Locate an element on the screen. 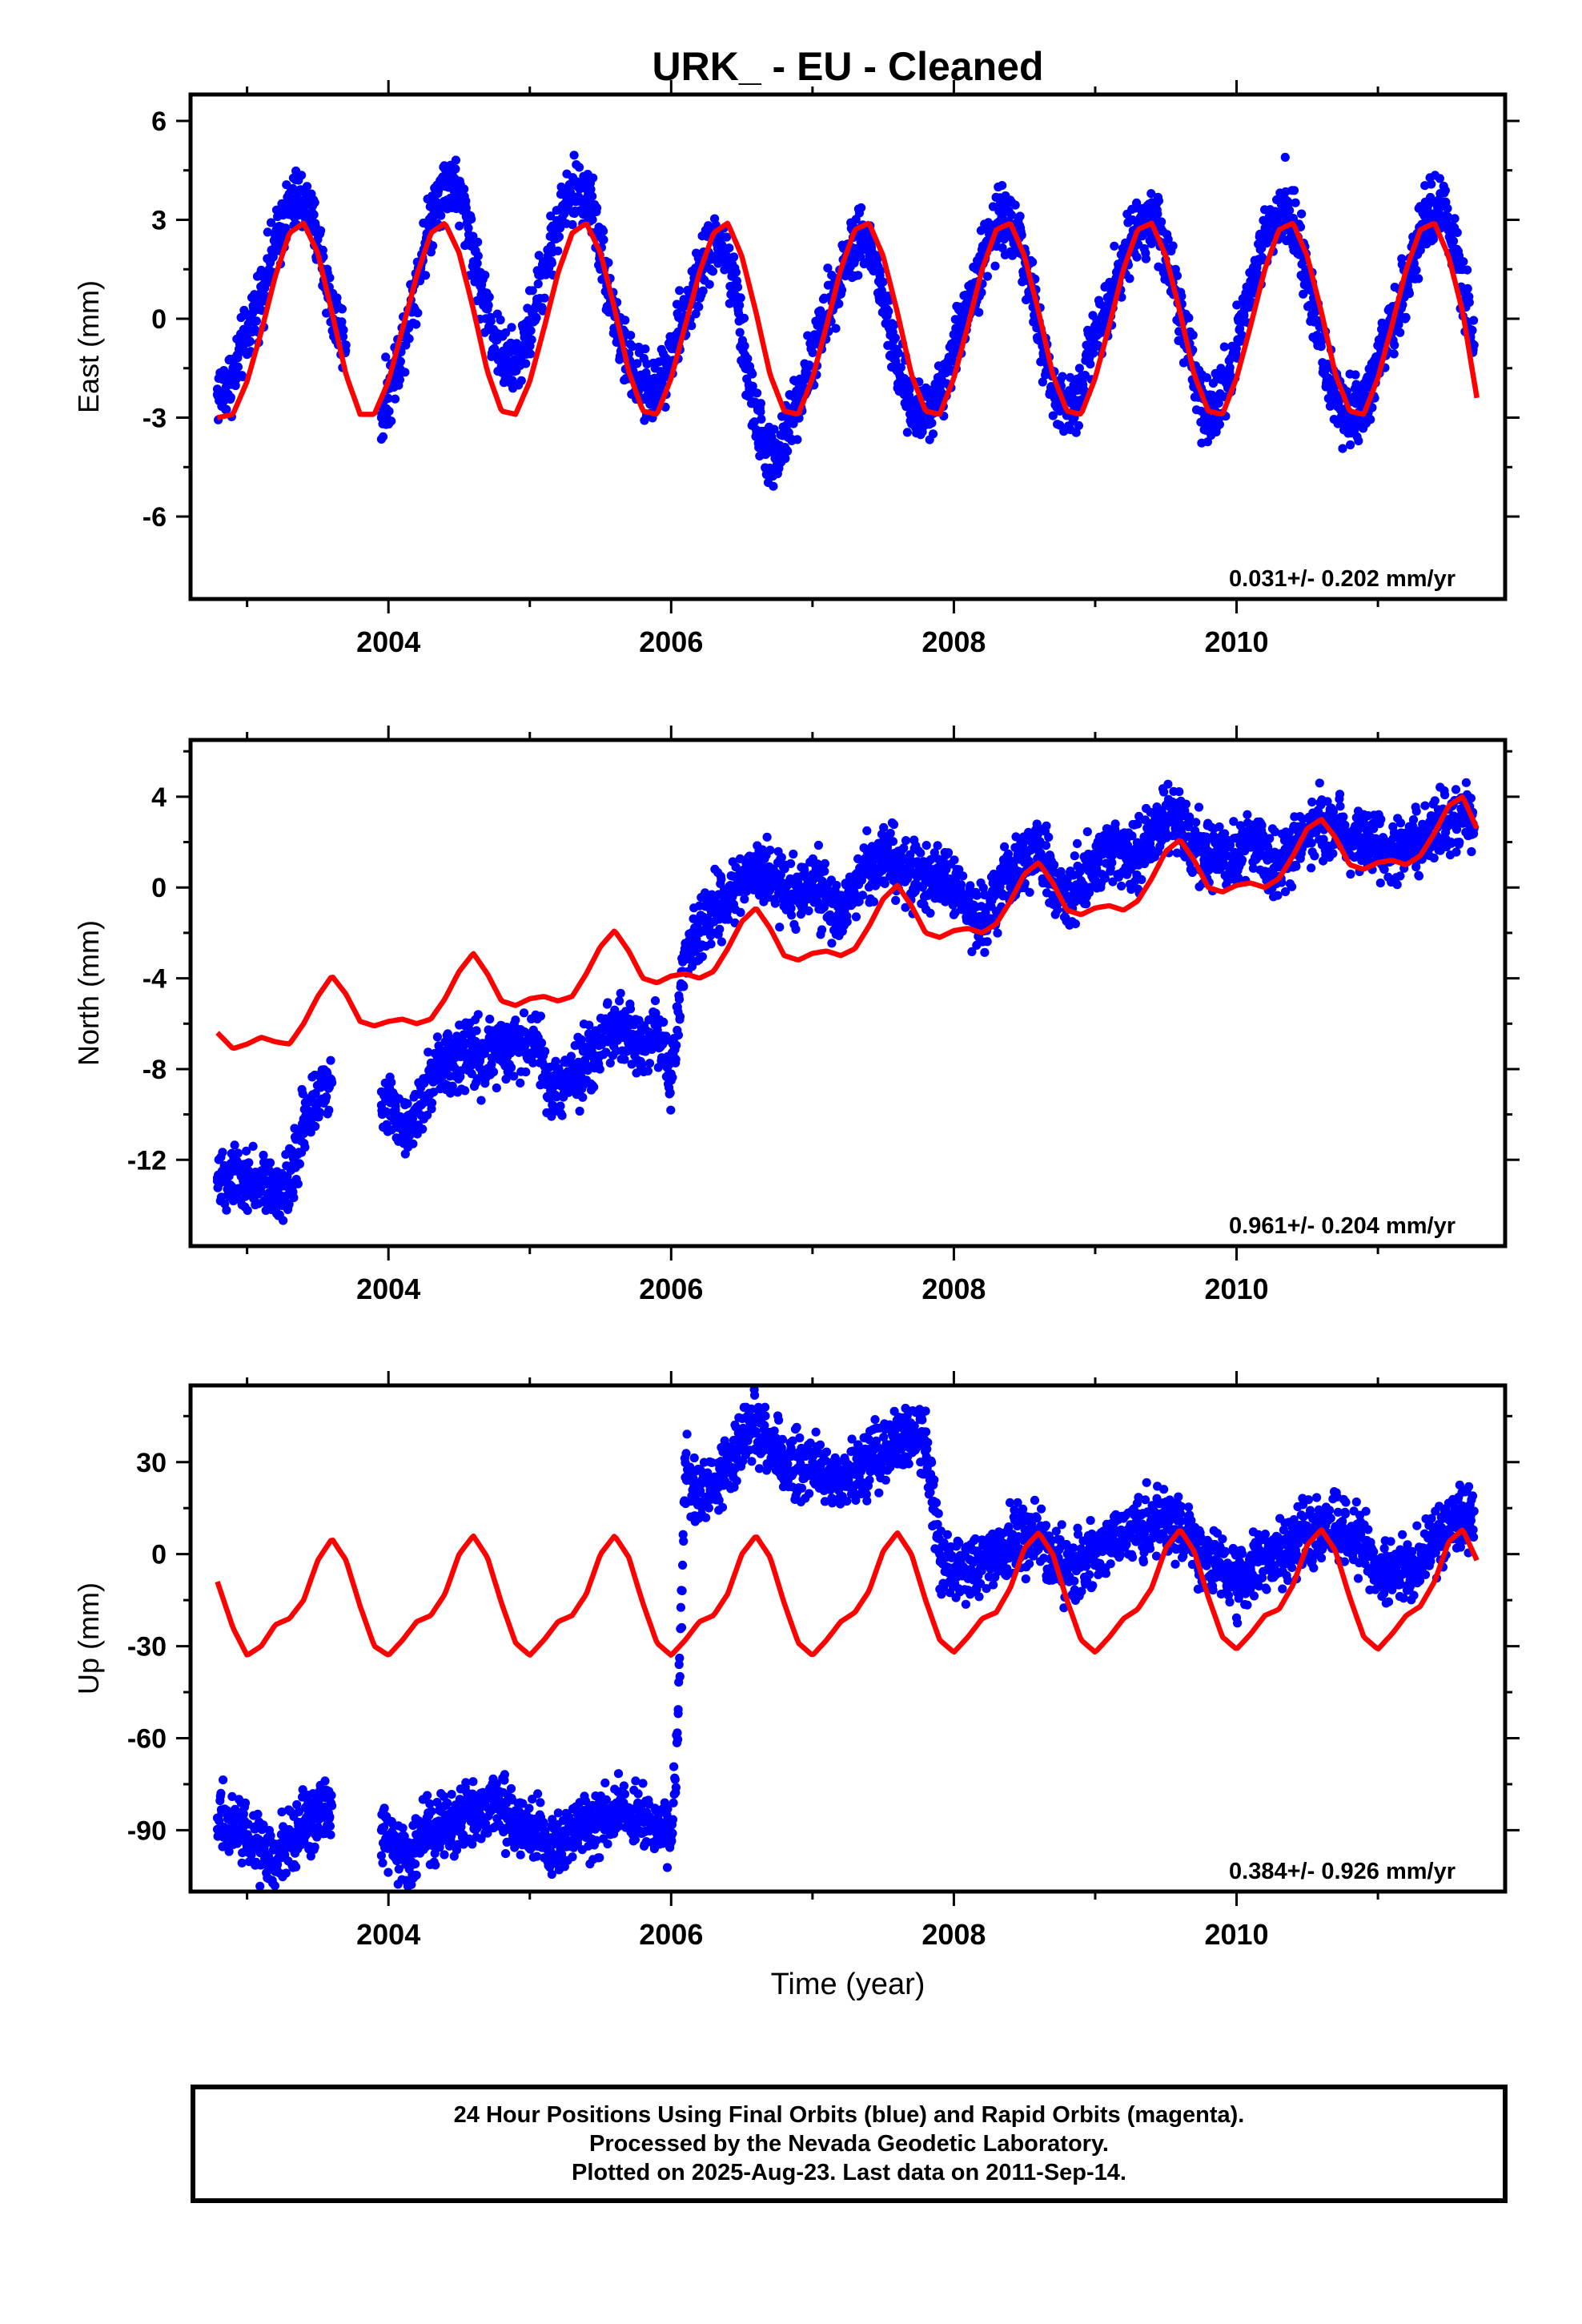 Image resolution: width=1582 pixels, height=2324 pixels. east-y-tick-label: 6 is located at coordinates (159, 122).